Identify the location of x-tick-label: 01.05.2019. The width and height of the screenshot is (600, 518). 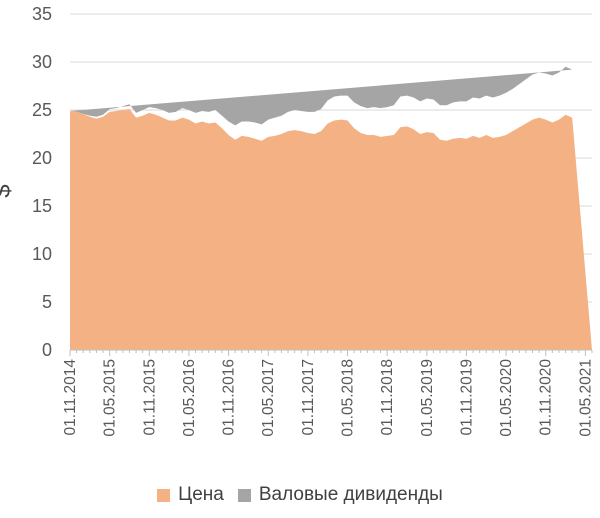
(427, 398).